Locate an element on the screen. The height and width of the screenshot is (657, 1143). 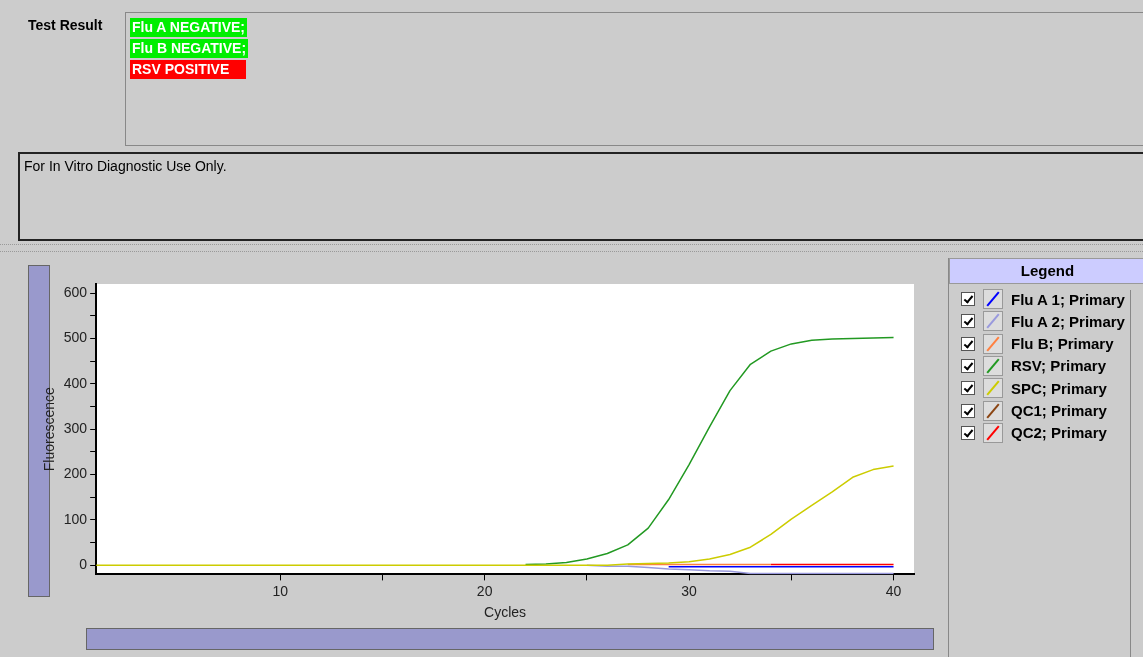
x-tick-label: 10 is located at coordinates (280, 590).